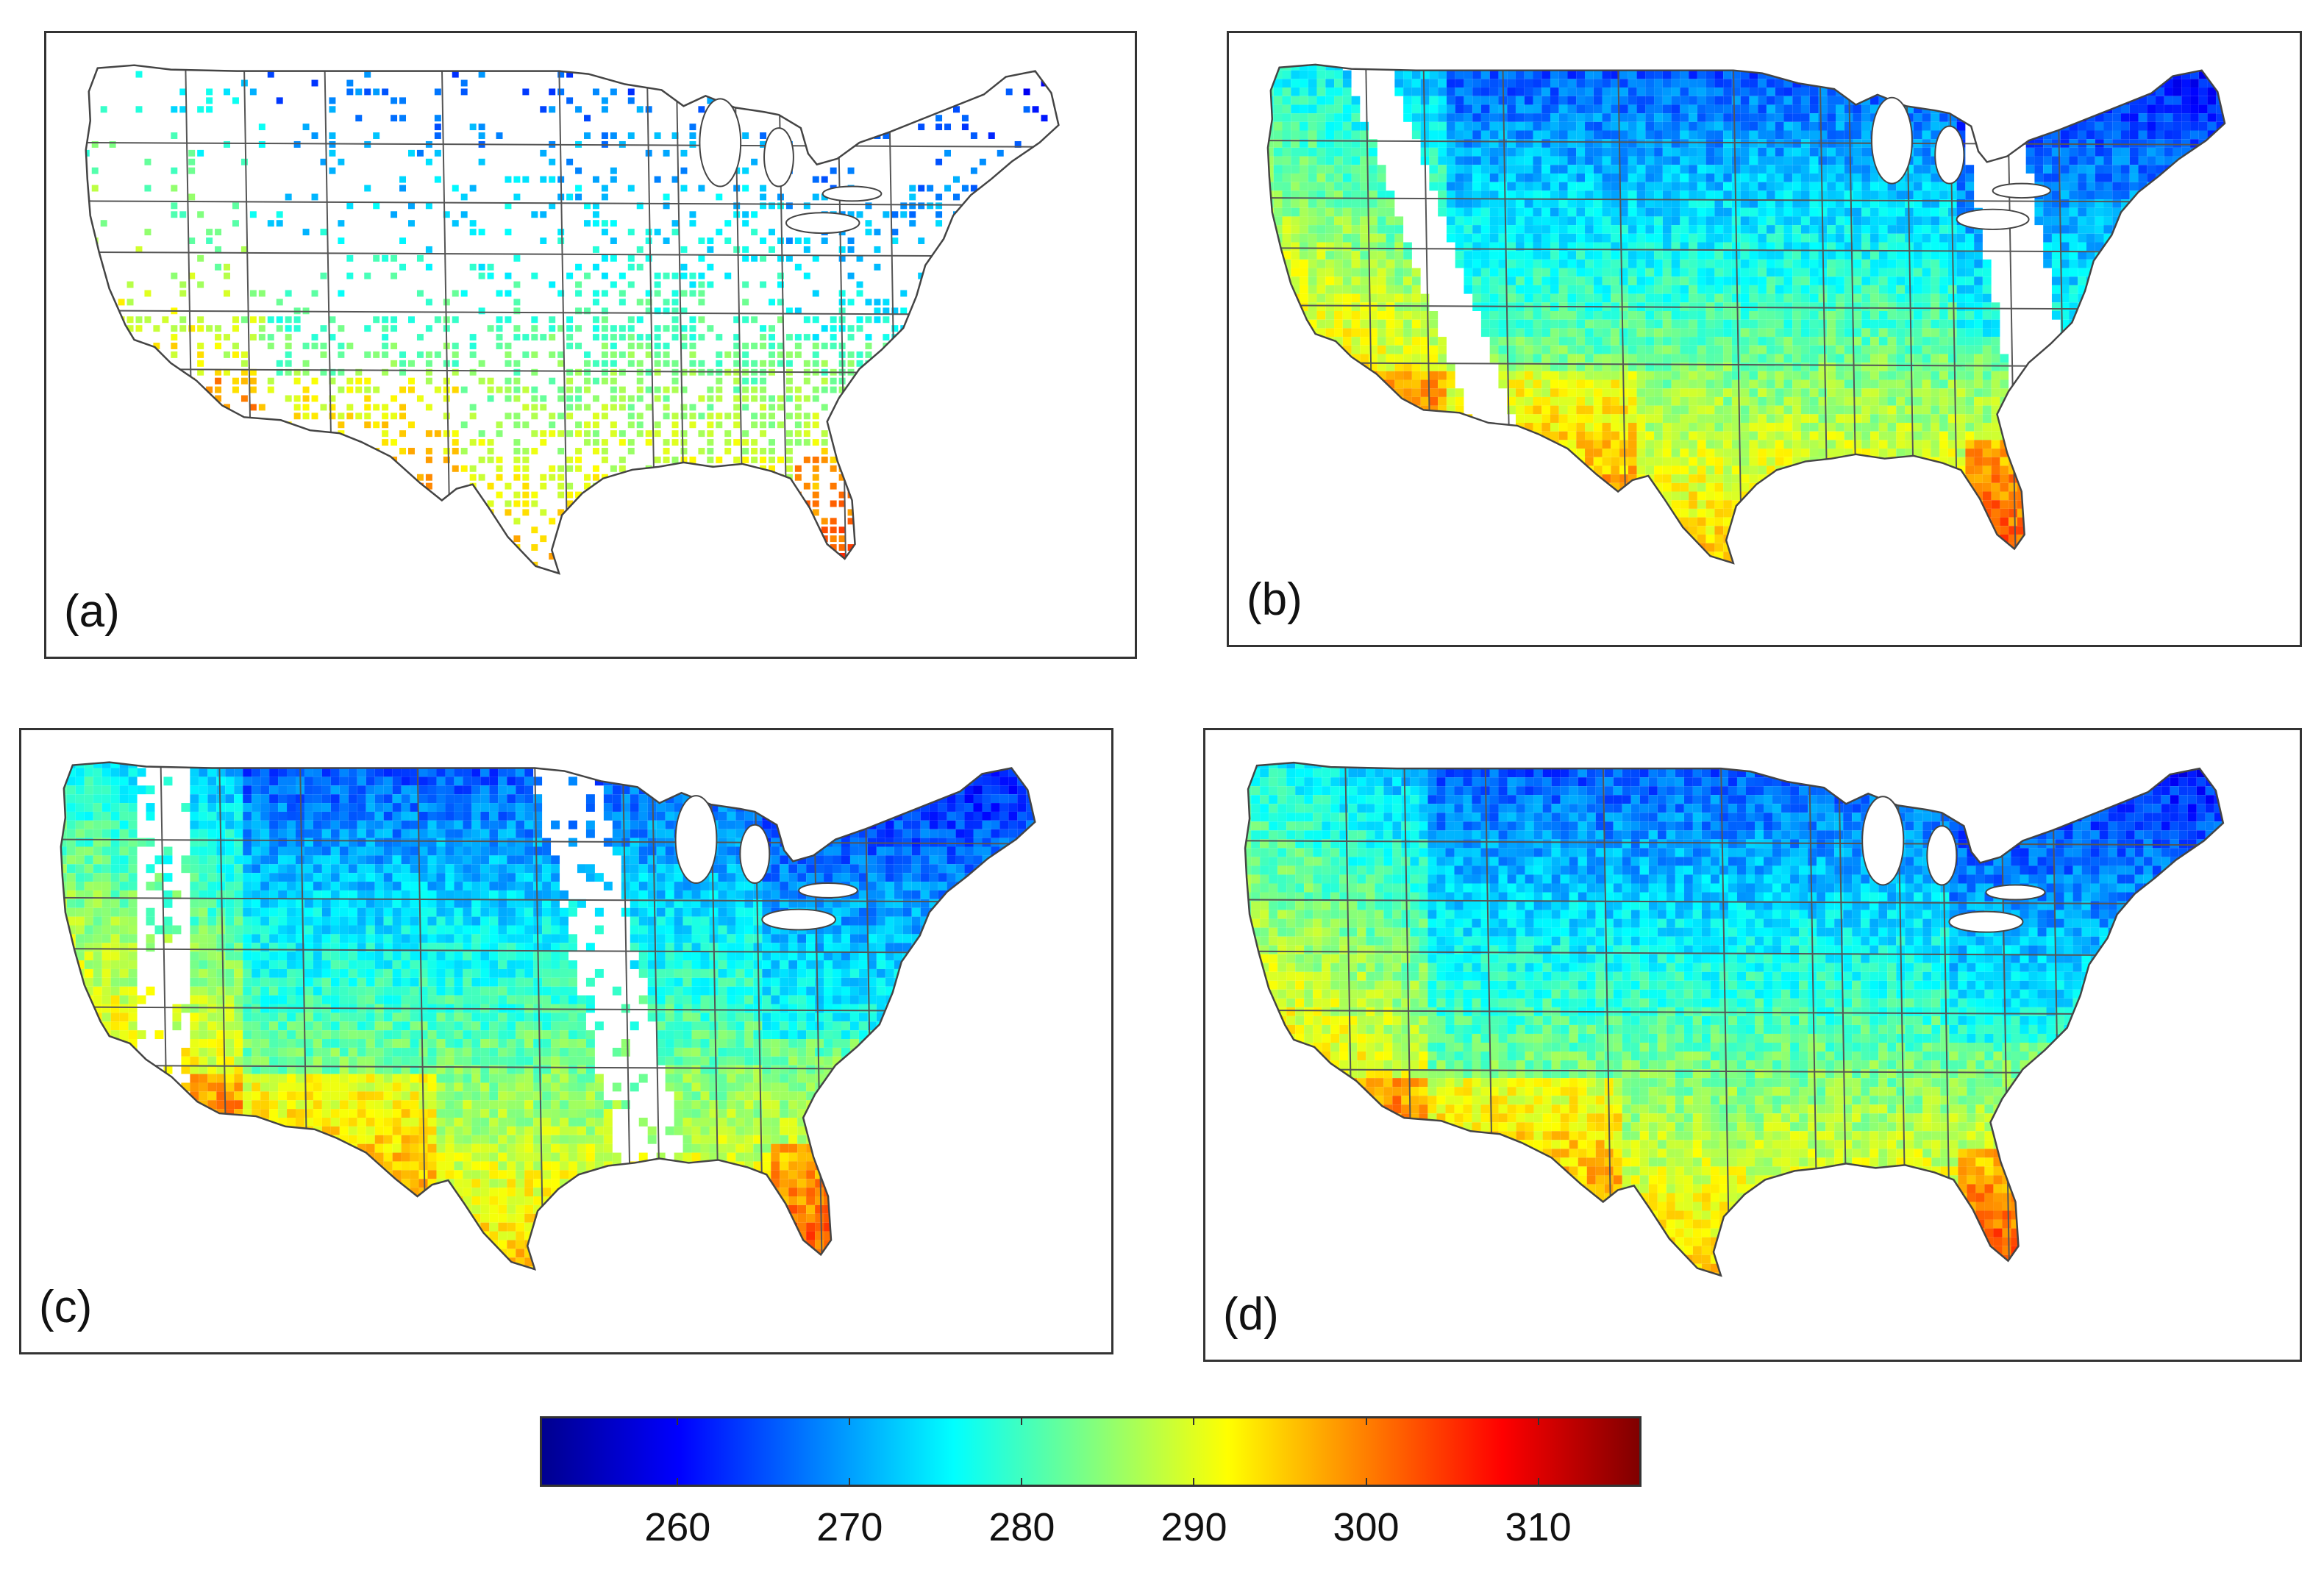 The width and height of the screenshot is (2324, 1578). Describe the element at coordinates (1538, 1527) in the screenshot. I see `colorbar-tick-label: 310` at that location.